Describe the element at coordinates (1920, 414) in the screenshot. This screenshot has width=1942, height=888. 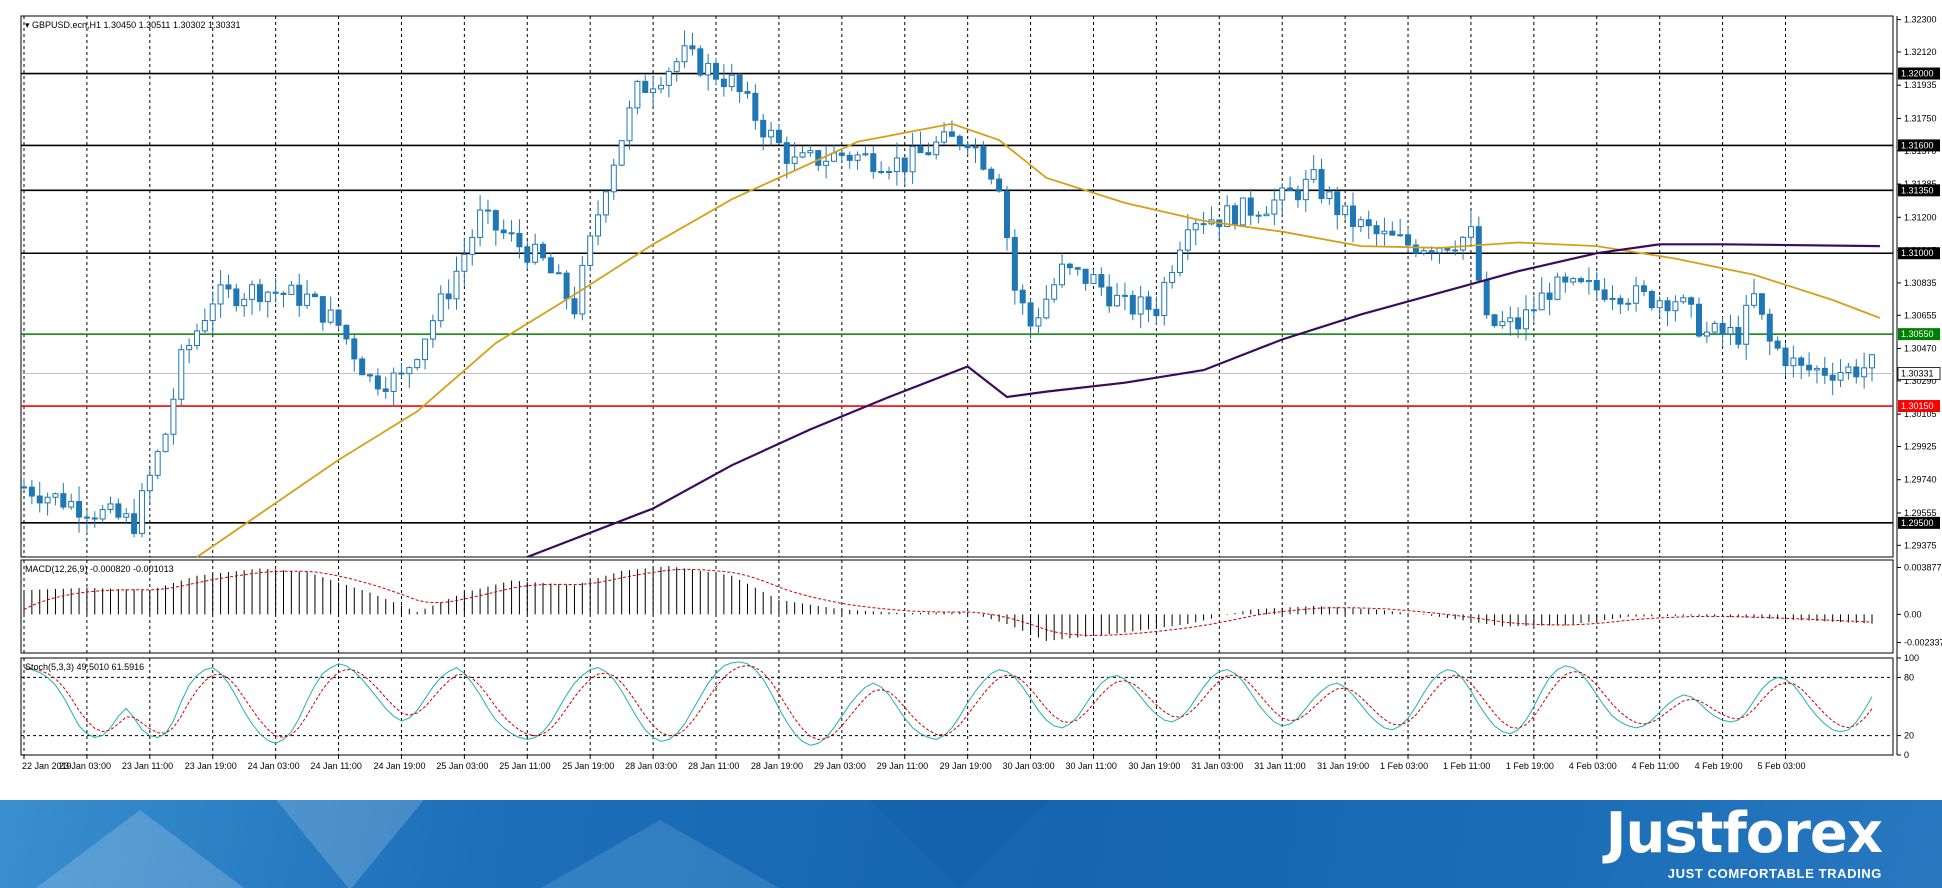
I see `price-tick-label: 1.30105` at that location.